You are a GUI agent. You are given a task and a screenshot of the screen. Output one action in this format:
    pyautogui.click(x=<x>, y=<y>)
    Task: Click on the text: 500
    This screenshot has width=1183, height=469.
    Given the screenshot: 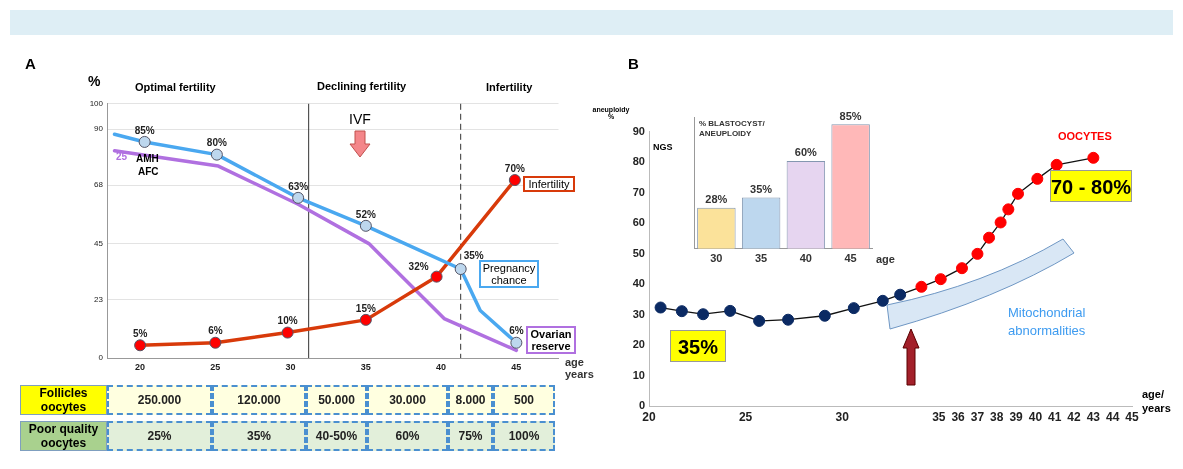 What is the action you would take?
    pyautogui.click(x=524, y=400)
    